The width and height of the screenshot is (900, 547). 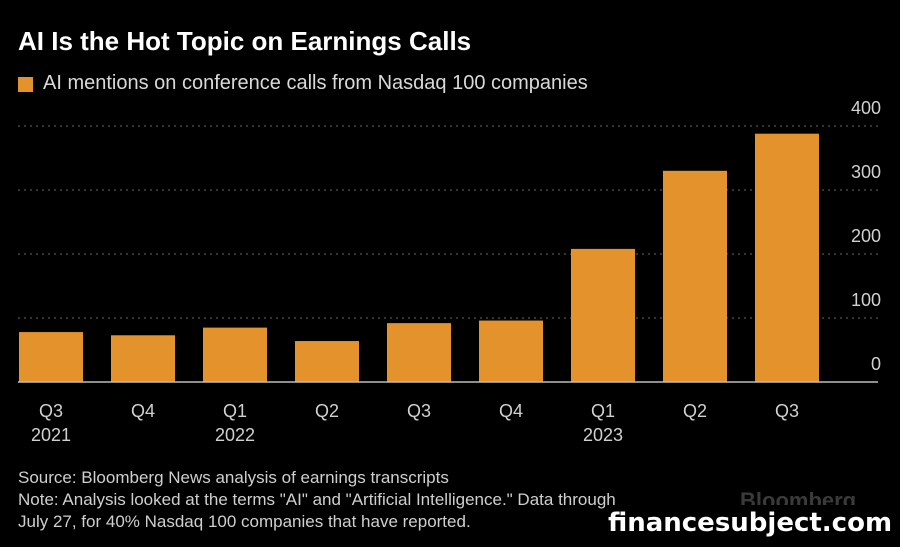 What do you see at coordinates (866, 172) in the screenshot?
I see `y-tick-label: 300` at bounding box center [866, 172].